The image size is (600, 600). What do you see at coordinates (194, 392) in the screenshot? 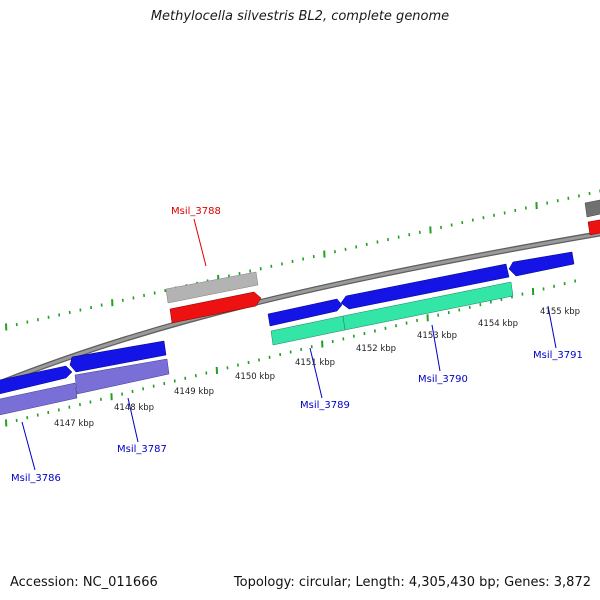
I see `kbp-label-4149: 4149 kbp` at bounding box center [194, 392].